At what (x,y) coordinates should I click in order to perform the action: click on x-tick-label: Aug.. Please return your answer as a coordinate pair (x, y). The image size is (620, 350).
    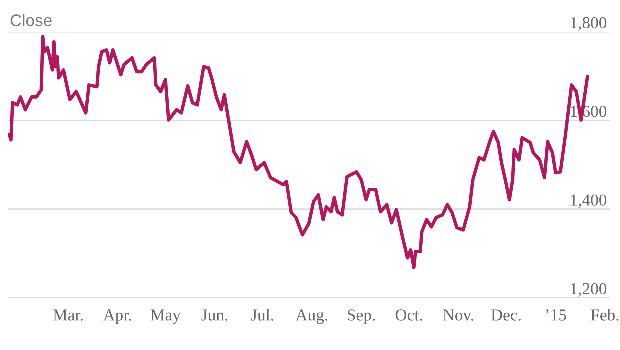
    Looking at the image, I should click on (312, 317).